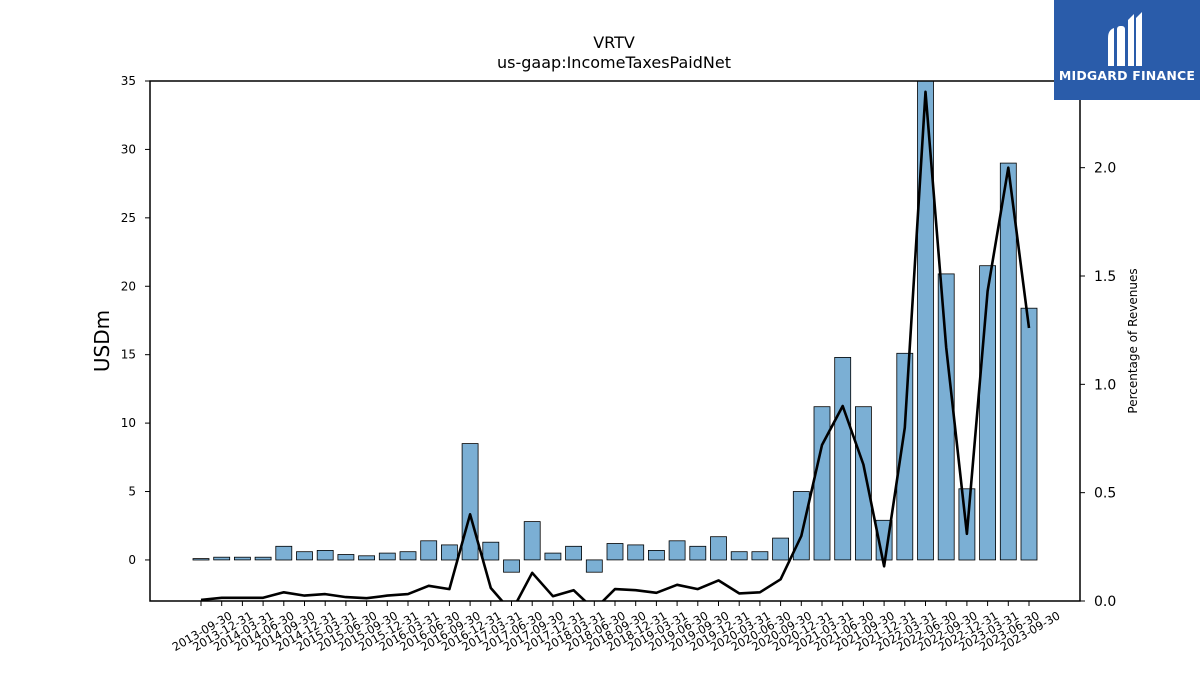 This screenshot has height=675, width=1200. Describe the element at coordinates (128, 355) in the screenshot. I see `left-tick-label: 15` at that location.